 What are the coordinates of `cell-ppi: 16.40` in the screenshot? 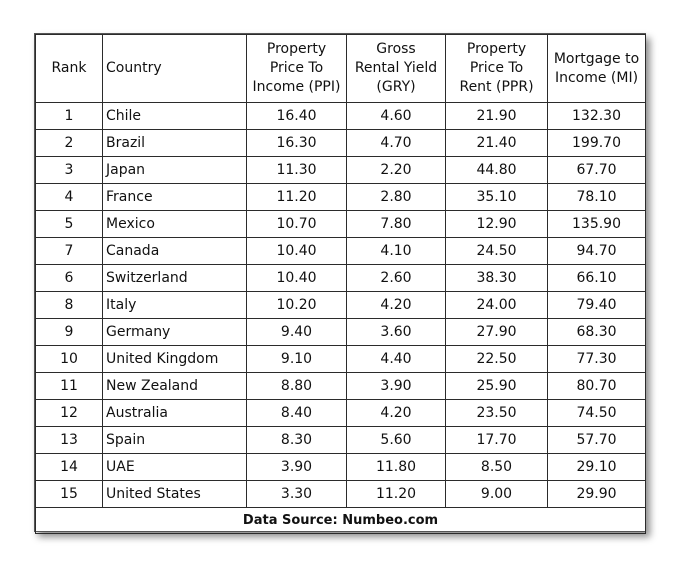 It's located at (296, 116).